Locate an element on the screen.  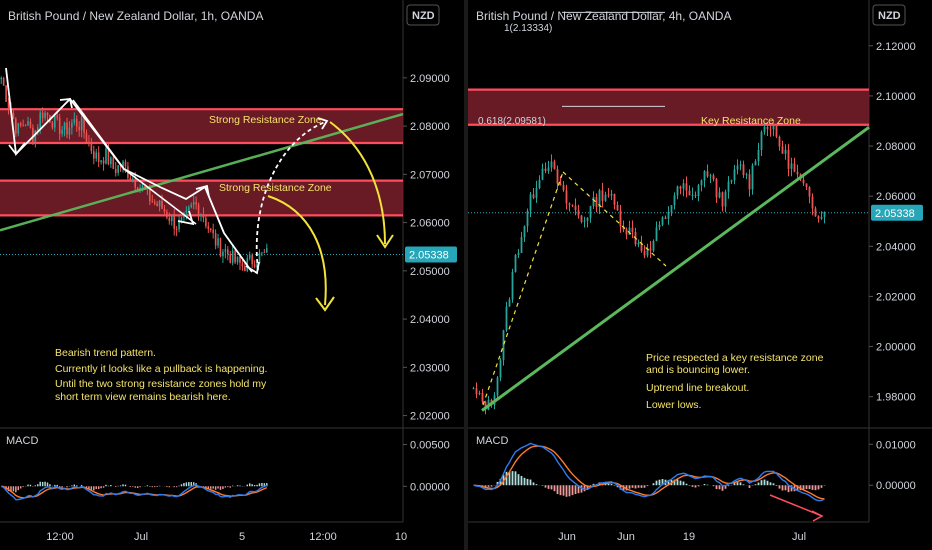
left-note-line-4: short term view remains bearish here. is located at coordinates (143, 397).